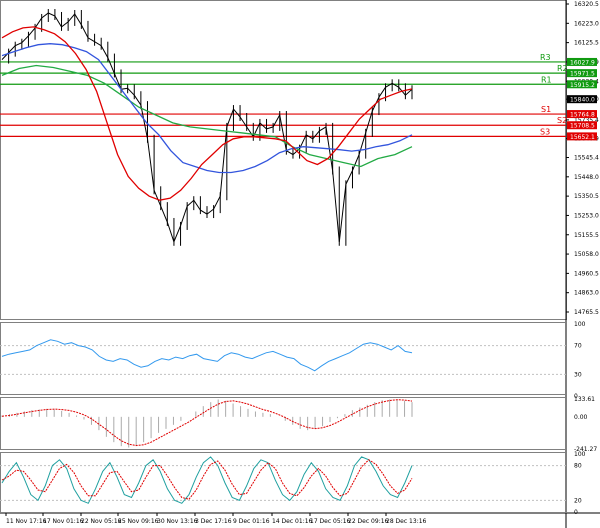 This screenshot has width=600, height=528. I want to click on x-tick-label: 22 Dec 09:16, so click(368, 521).